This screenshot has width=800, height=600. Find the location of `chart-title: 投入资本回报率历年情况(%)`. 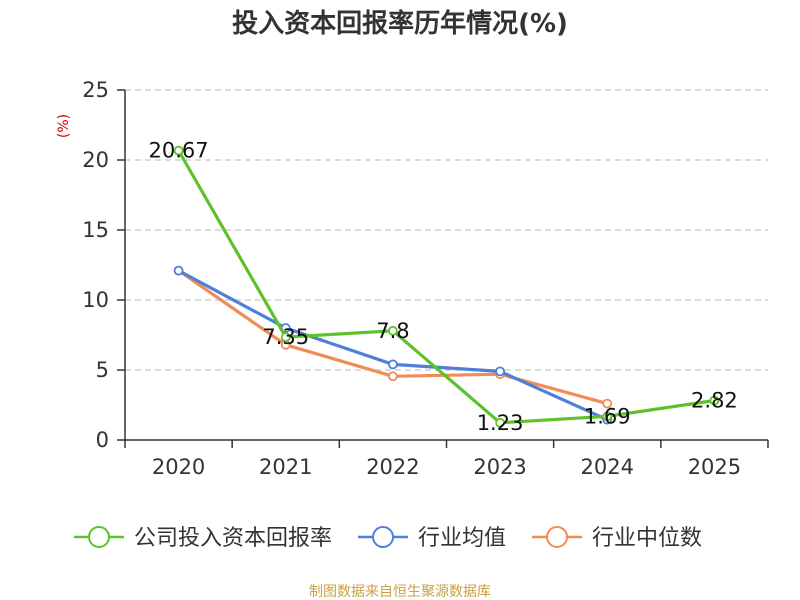

chart-title: 投入资本回报率历年情况(%) is located at coordinates (400, 23).